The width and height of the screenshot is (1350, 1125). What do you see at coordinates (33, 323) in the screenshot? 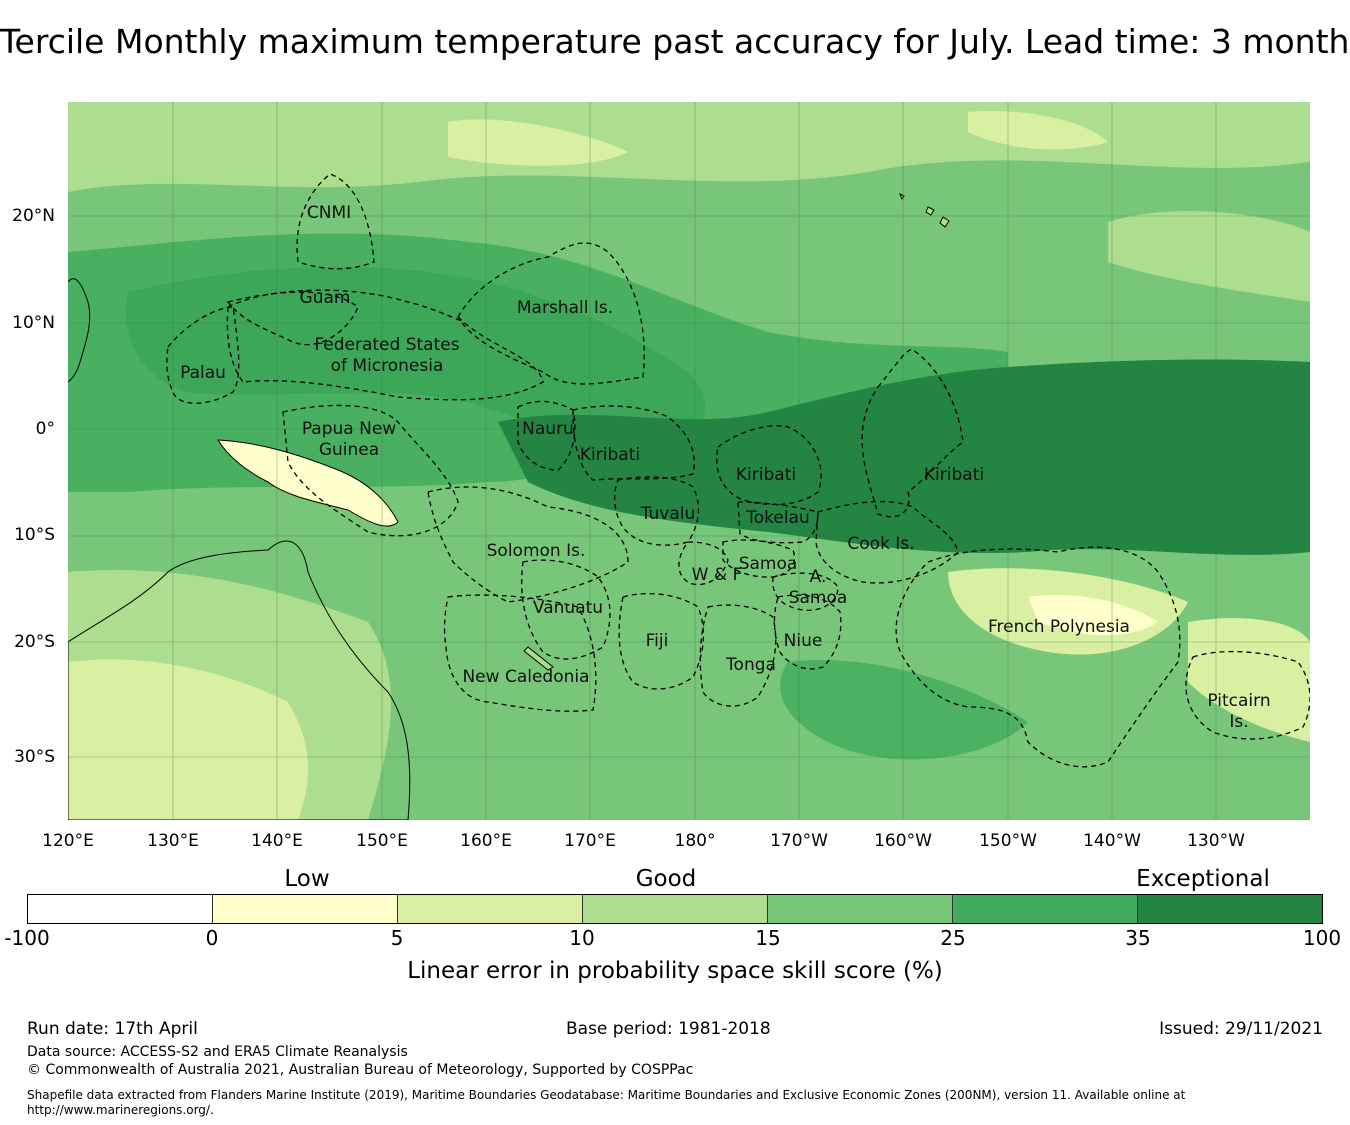
I see `lat-tick: 10°N` at bounding box center [33, 323].